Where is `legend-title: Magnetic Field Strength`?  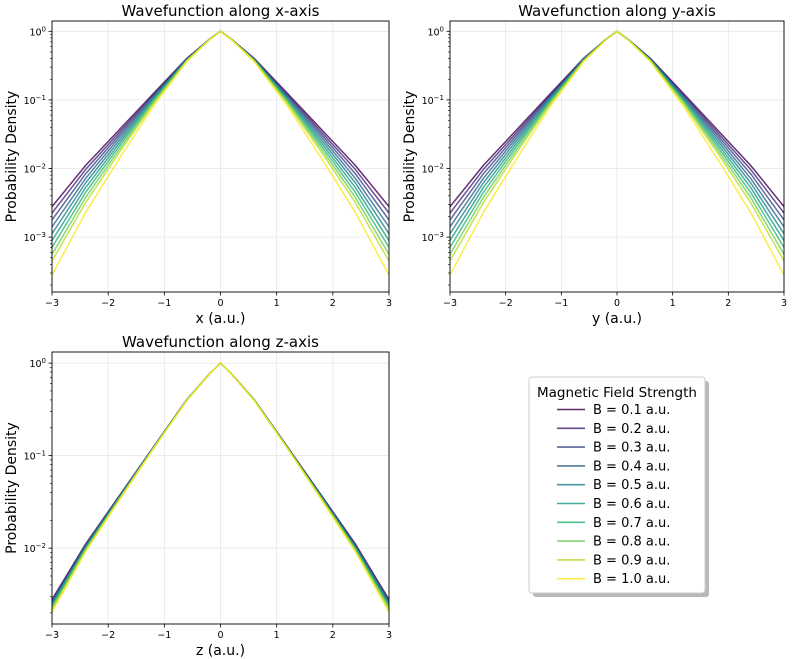 legend-title: Magnetic Field Strength is located at coordinates (617, 393).